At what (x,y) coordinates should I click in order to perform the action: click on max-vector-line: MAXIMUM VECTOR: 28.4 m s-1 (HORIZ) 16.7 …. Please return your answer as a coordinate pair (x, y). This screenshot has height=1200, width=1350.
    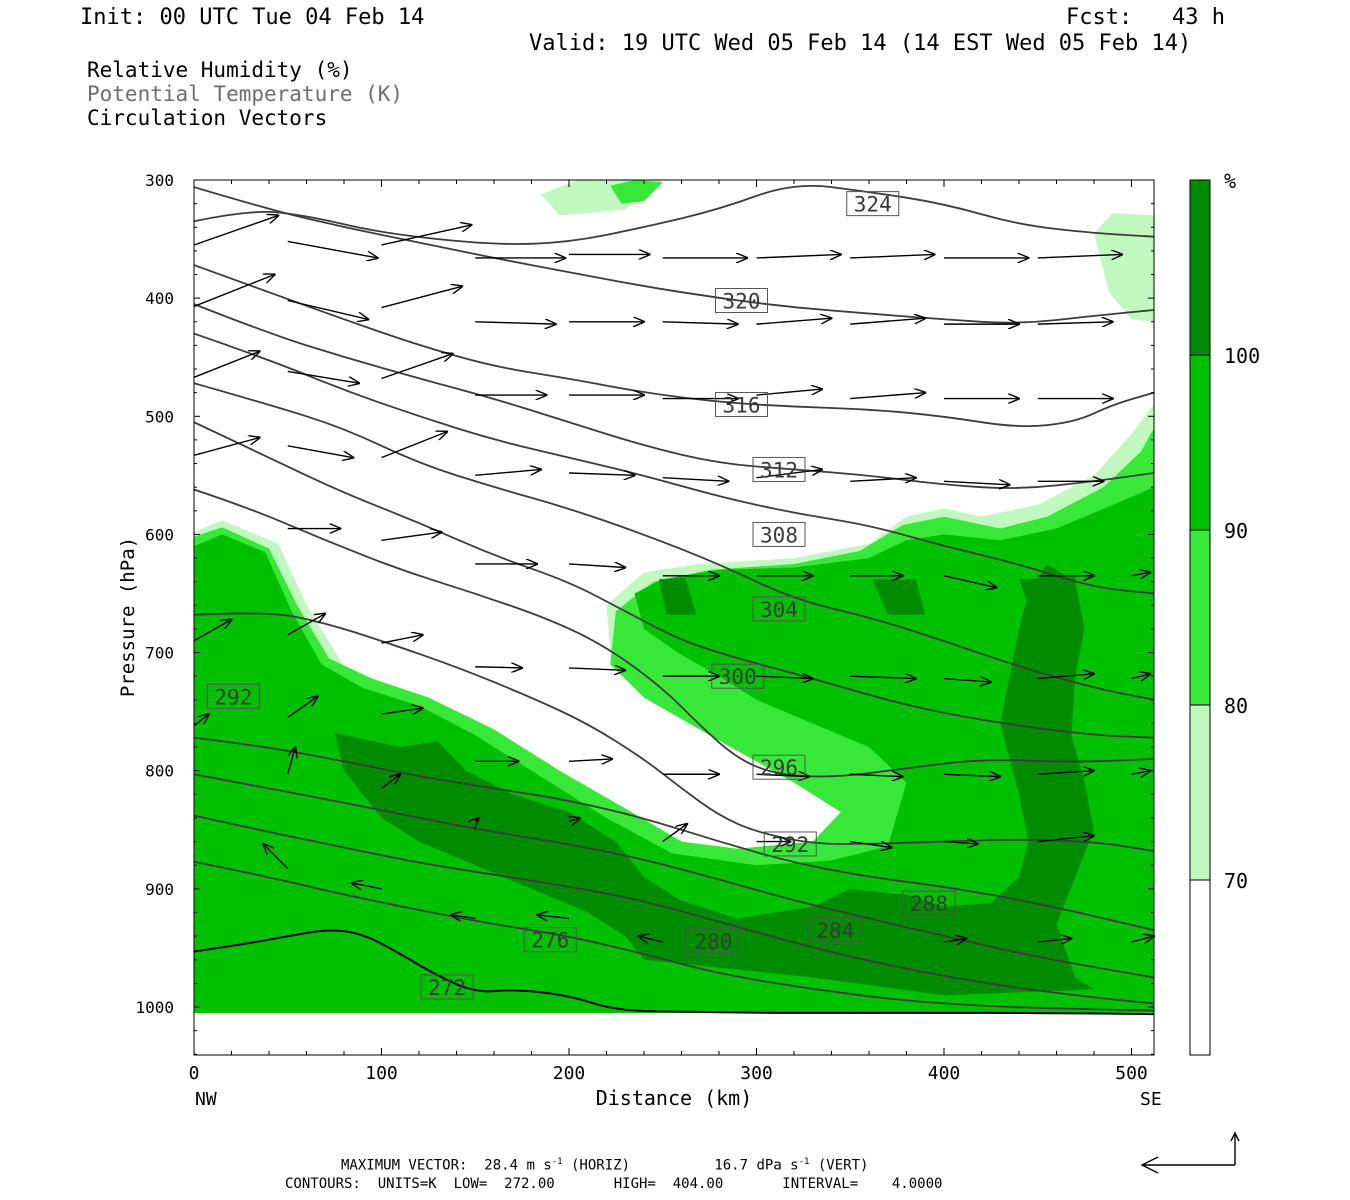
    Looking at the image, I should click on (605, 1165).